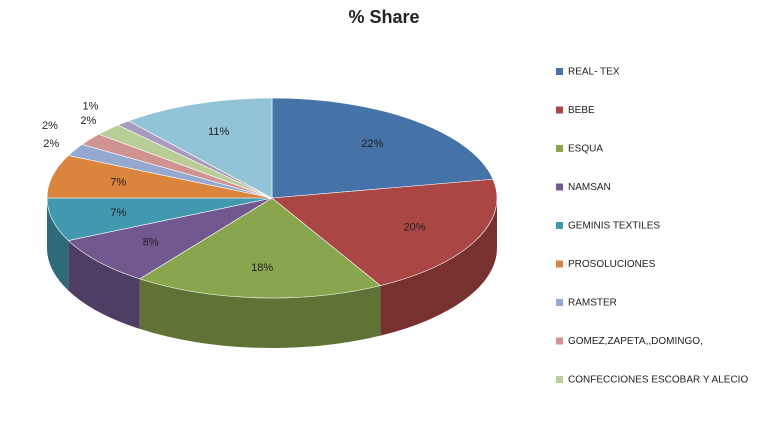 The image size is (768, 426). What do you see at coordinates (589, 187) in the screenshot?
I see `legend-label: NAMSAN` at bounding box center [589, 187].